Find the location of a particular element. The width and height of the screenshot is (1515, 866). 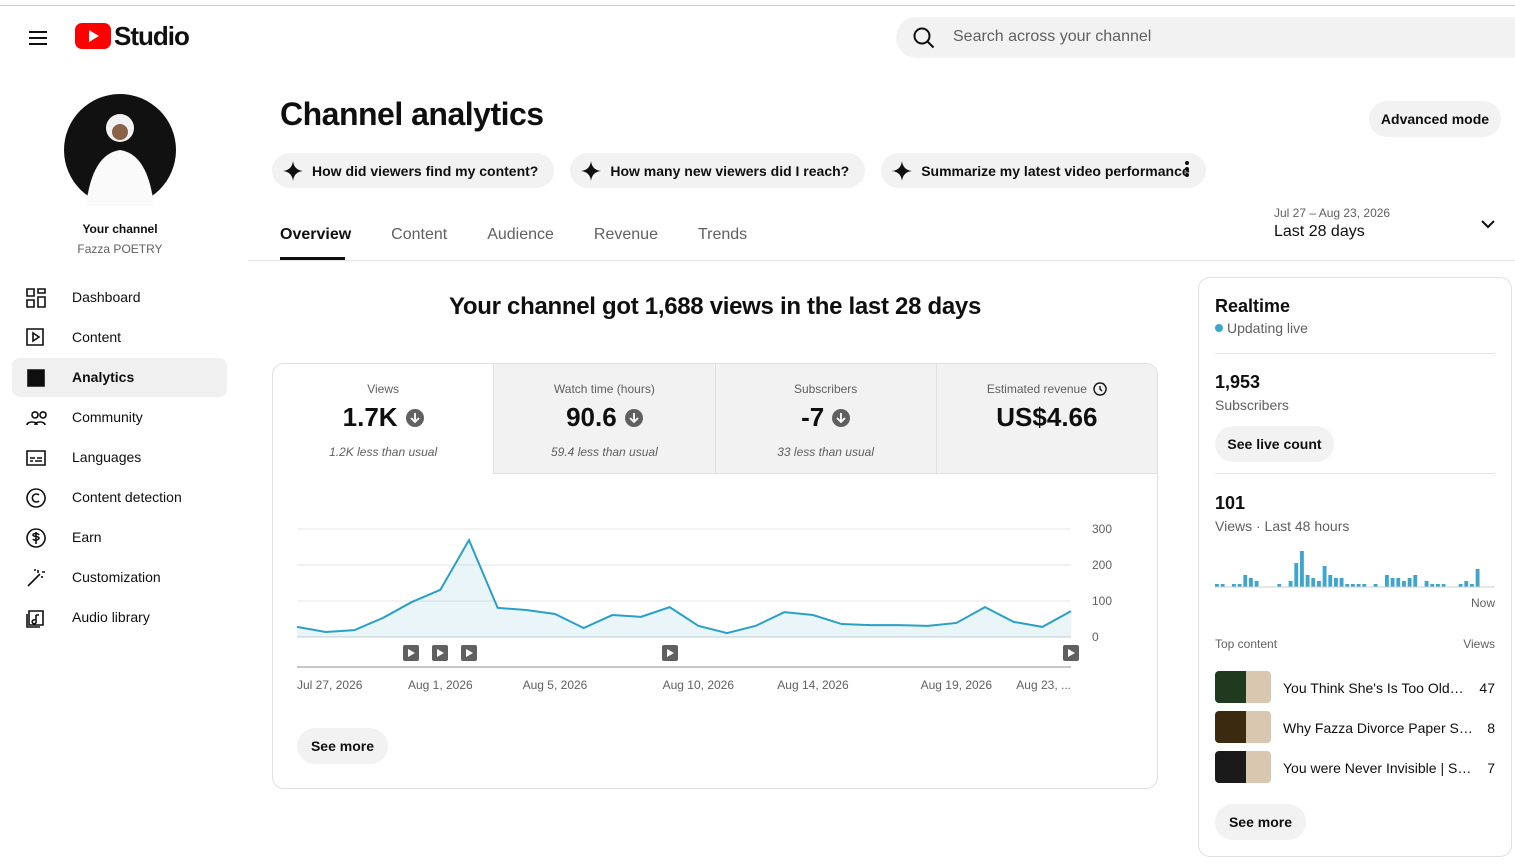

search-box: Search across your channel is located at coordinates (1205, 37).